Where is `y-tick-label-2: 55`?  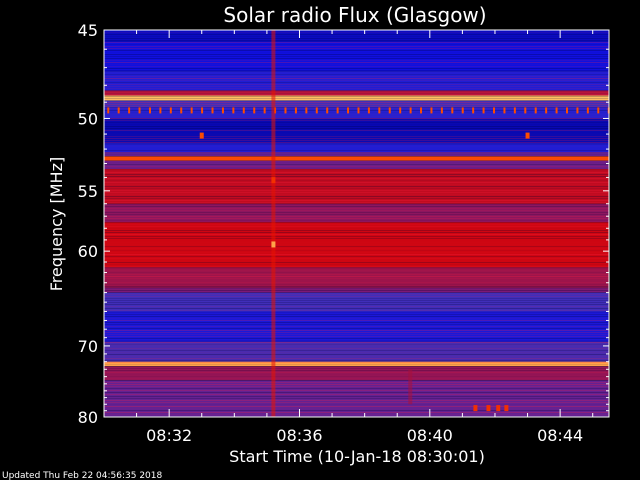 y-tick-label-2: 55 is located at coordinates (88, 191).